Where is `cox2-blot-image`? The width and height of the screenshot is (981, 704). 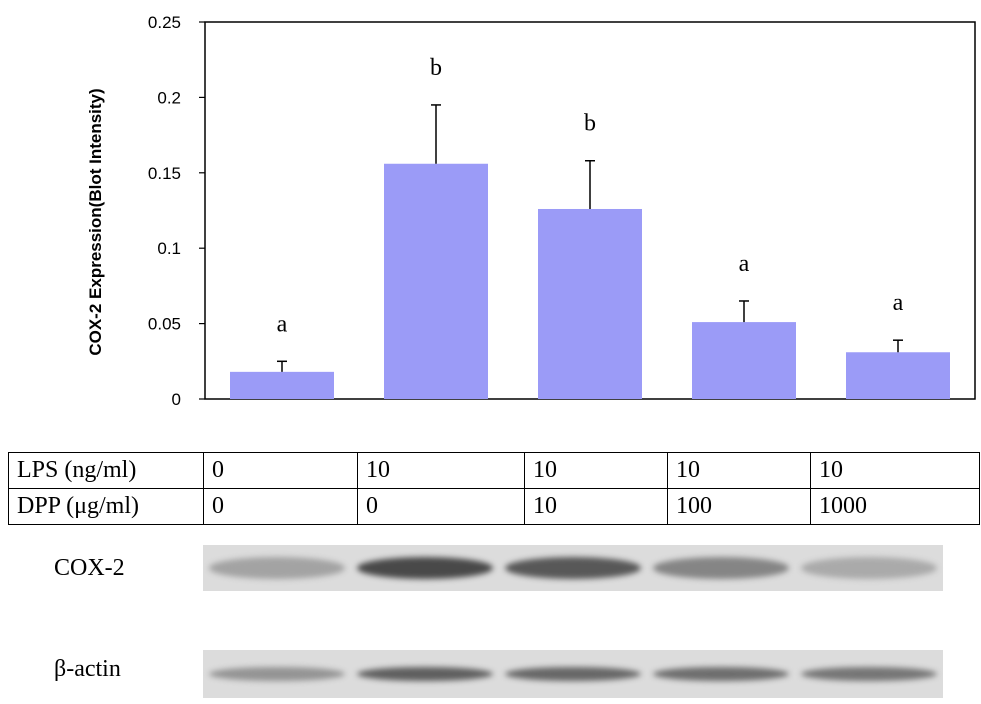 cox2-blot-image is located at coordinates (573, 568).